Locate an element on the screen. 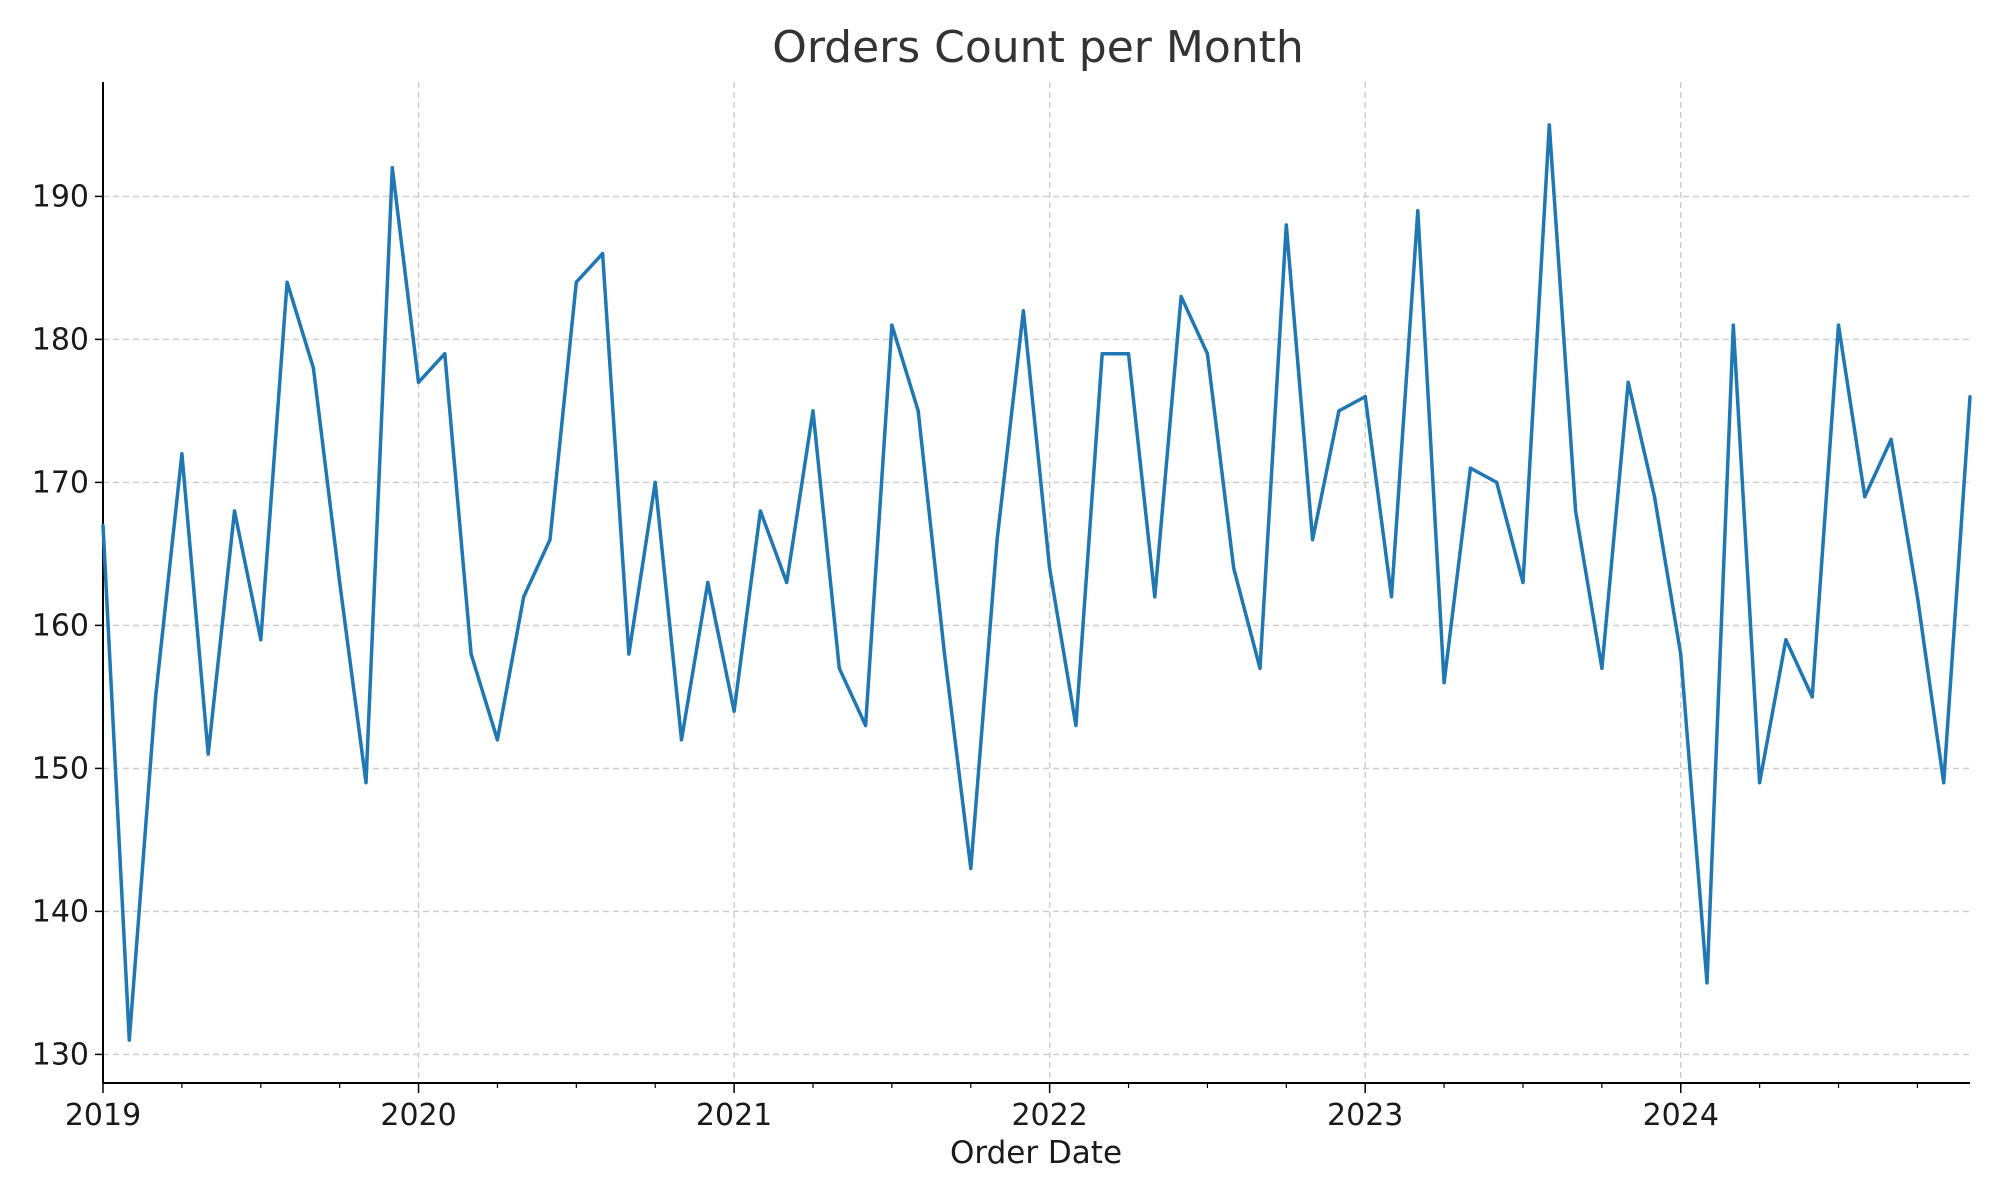  x-tick-label-2024: 2024 is located at coordinates (1681, 1115).